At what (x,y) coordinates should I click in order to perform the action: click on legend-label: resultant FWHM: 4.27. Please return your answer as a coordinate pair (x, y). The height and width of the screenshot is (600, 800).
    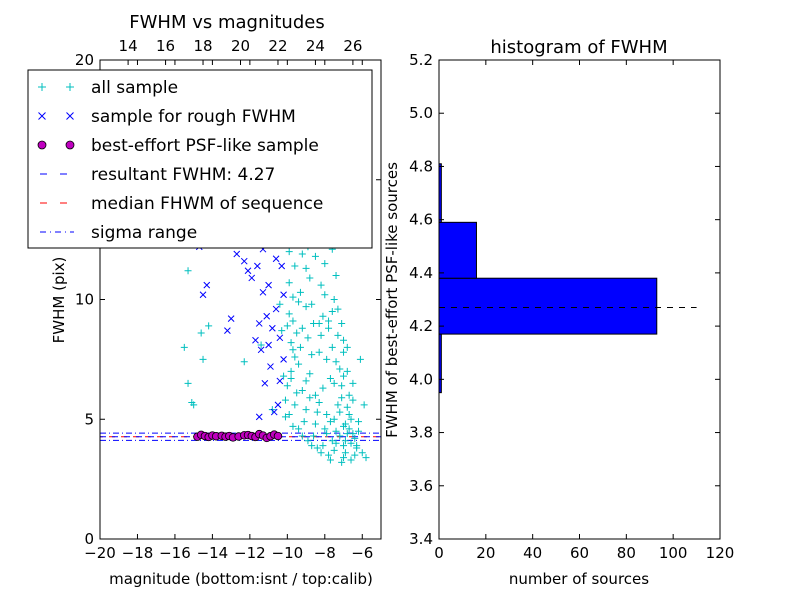
    Looking at the image, I should click on (183, 175).